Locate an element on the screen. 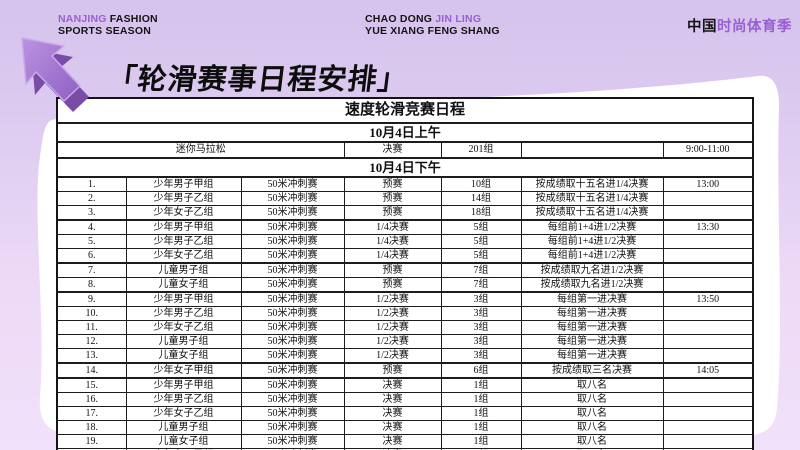  logo-nanjing-fashion: NANJING FASHION SPORTS SEASON is located at coordinates (108, 25).